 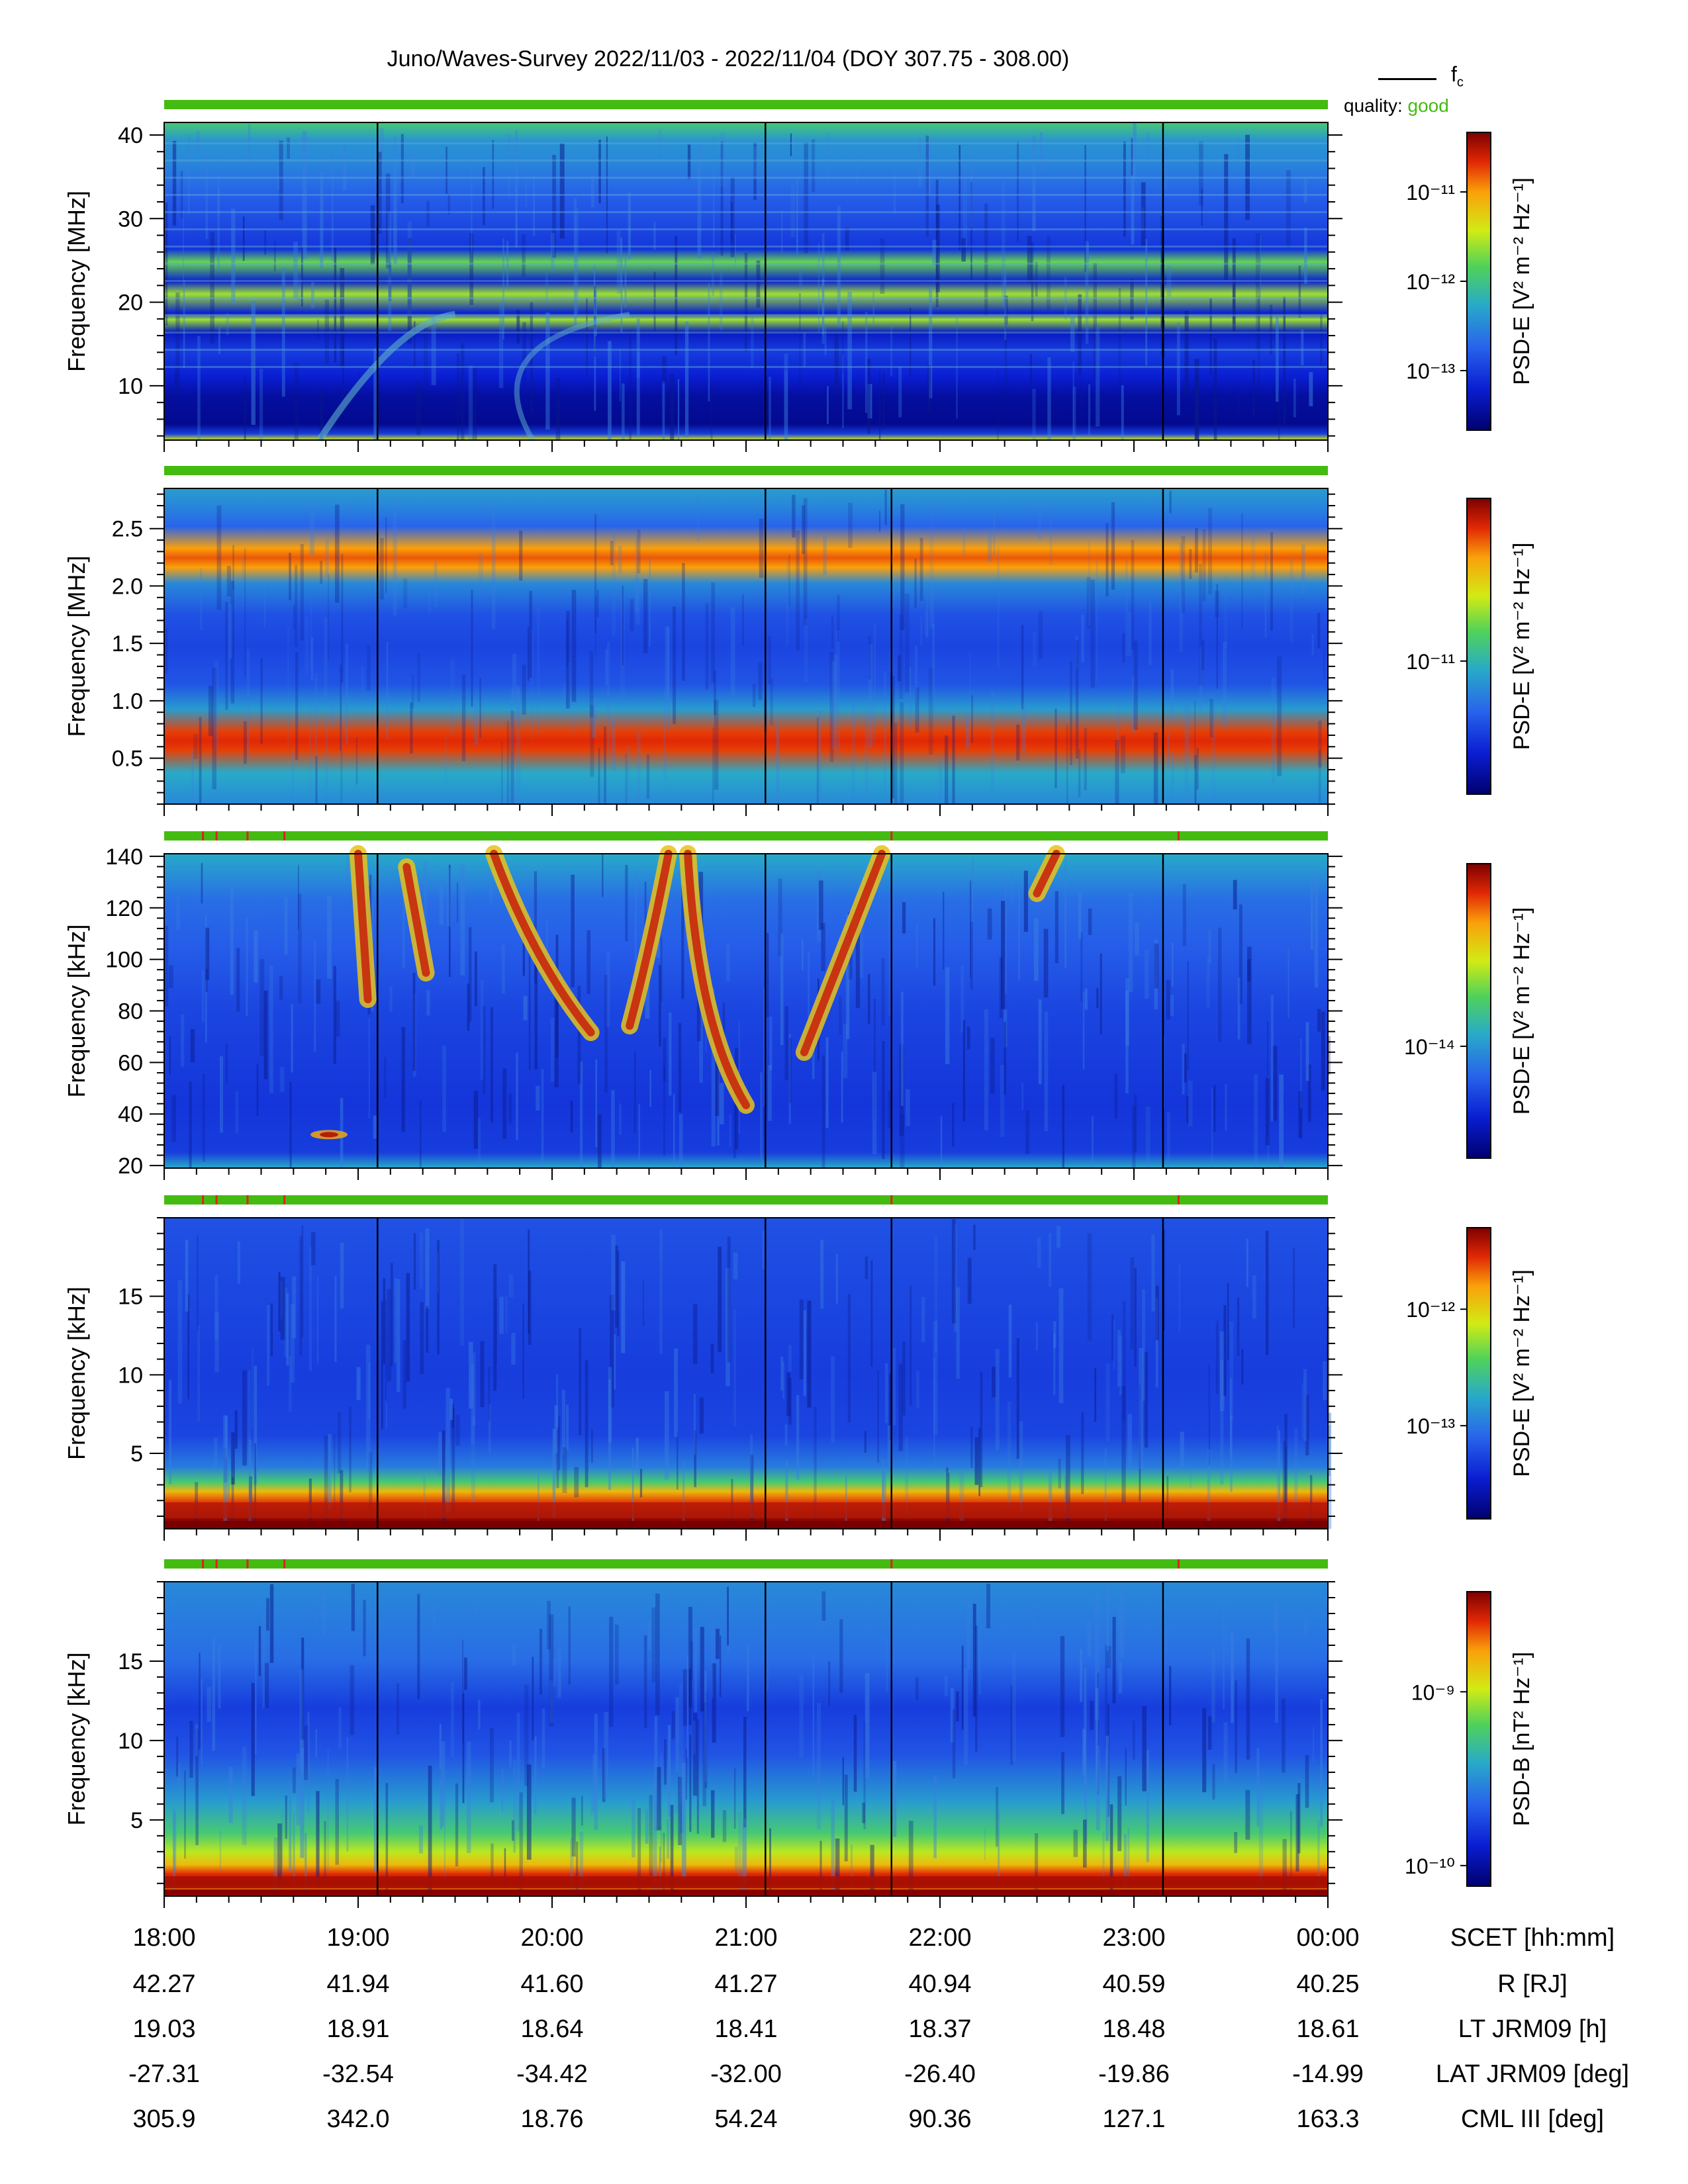 What do you see at coordinates (1478, 1373) in the screenshot?
I see `colorbar` at bounding box center [1478, 1373].